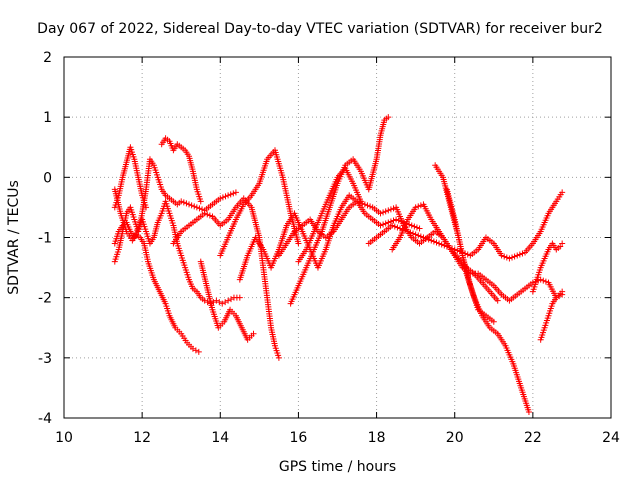 This screenshot has height=480, width=640. What do you see at coordinates (45, 359) in the screenshot?
I see `y-tick-label: -3` at bounding box center [45, 359].